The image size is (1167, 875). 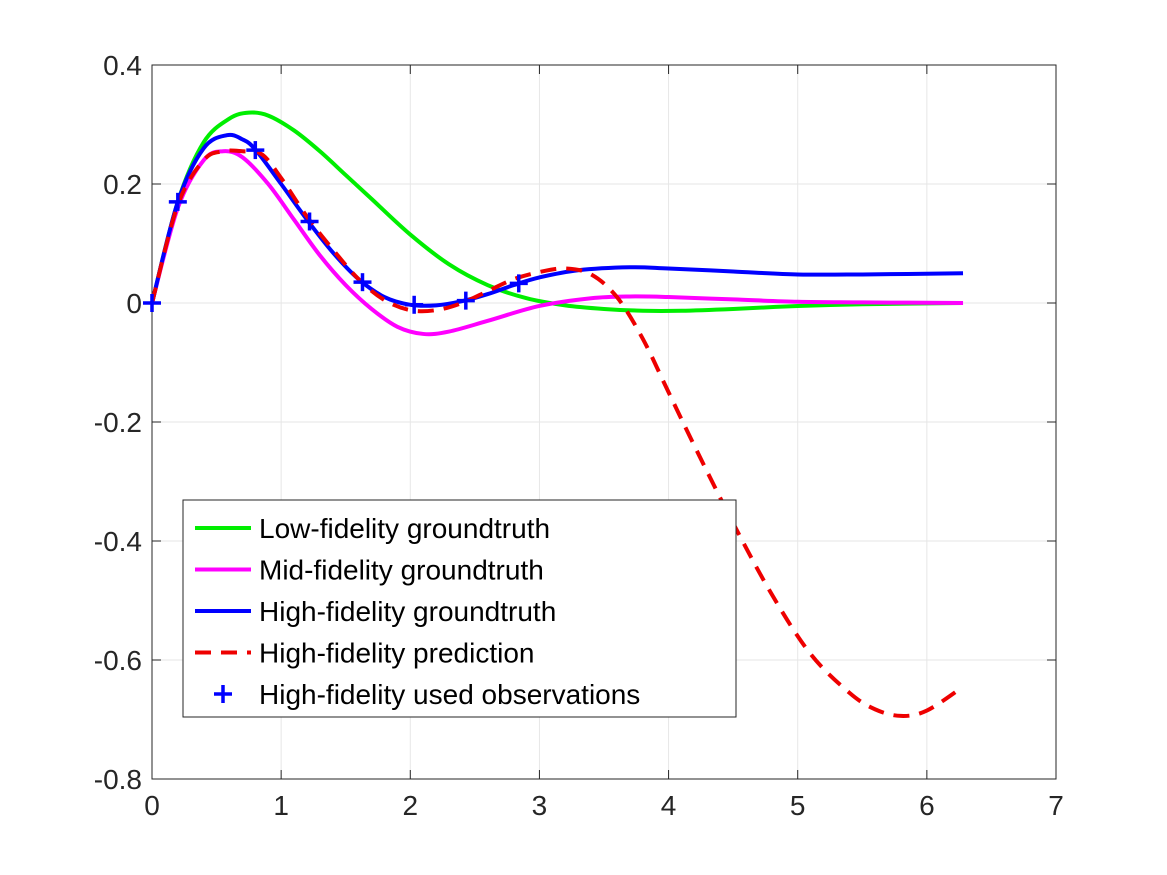 I want to click on y-tick-label: -0.2, so click(x=118, y=422).